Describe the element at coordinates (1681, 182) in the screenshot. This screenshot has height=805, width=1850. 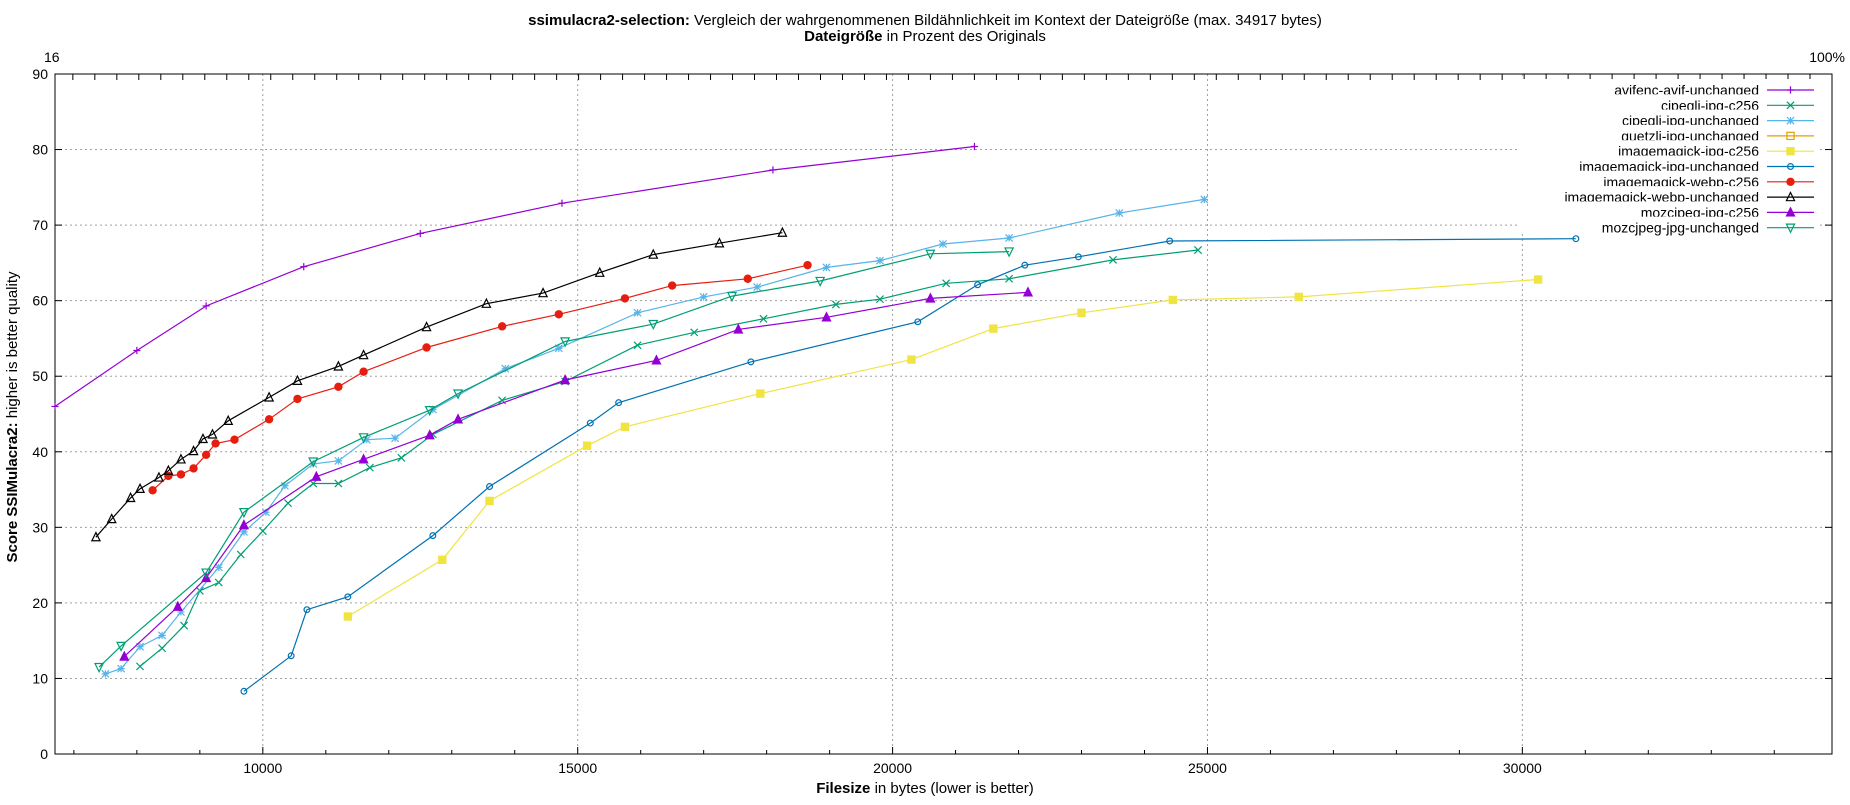
I see `legend-label: imagemagick-webp-c256` at that location.